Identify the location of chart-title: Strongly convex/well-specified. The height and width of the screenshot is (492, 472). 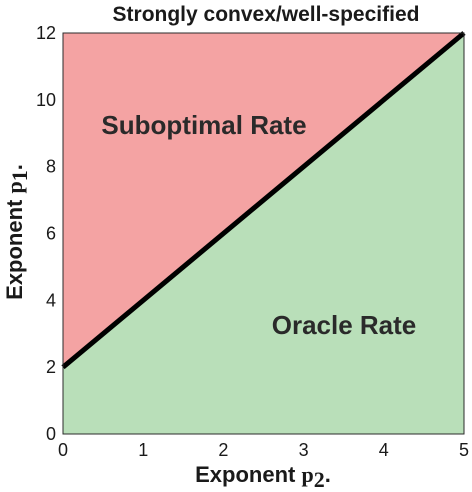
(266, 14).